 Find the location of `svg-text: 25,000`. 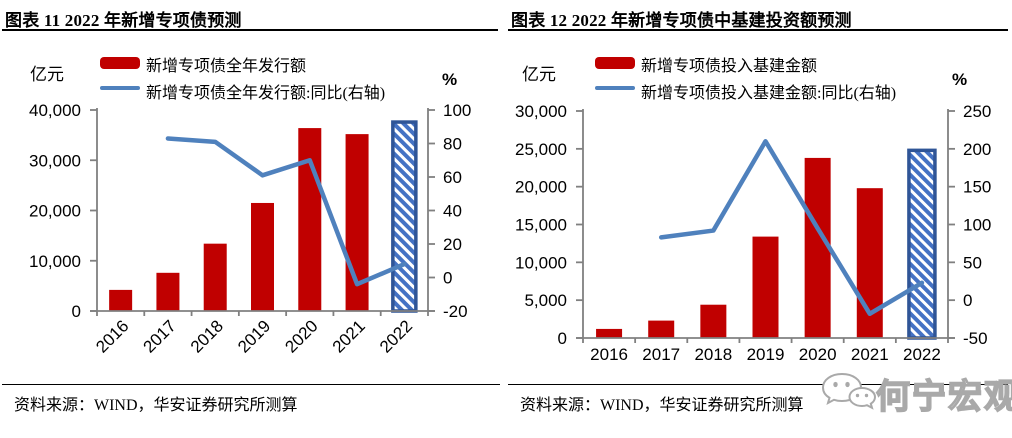

svg-text: 25,000 is located at coordinates (541, 149).